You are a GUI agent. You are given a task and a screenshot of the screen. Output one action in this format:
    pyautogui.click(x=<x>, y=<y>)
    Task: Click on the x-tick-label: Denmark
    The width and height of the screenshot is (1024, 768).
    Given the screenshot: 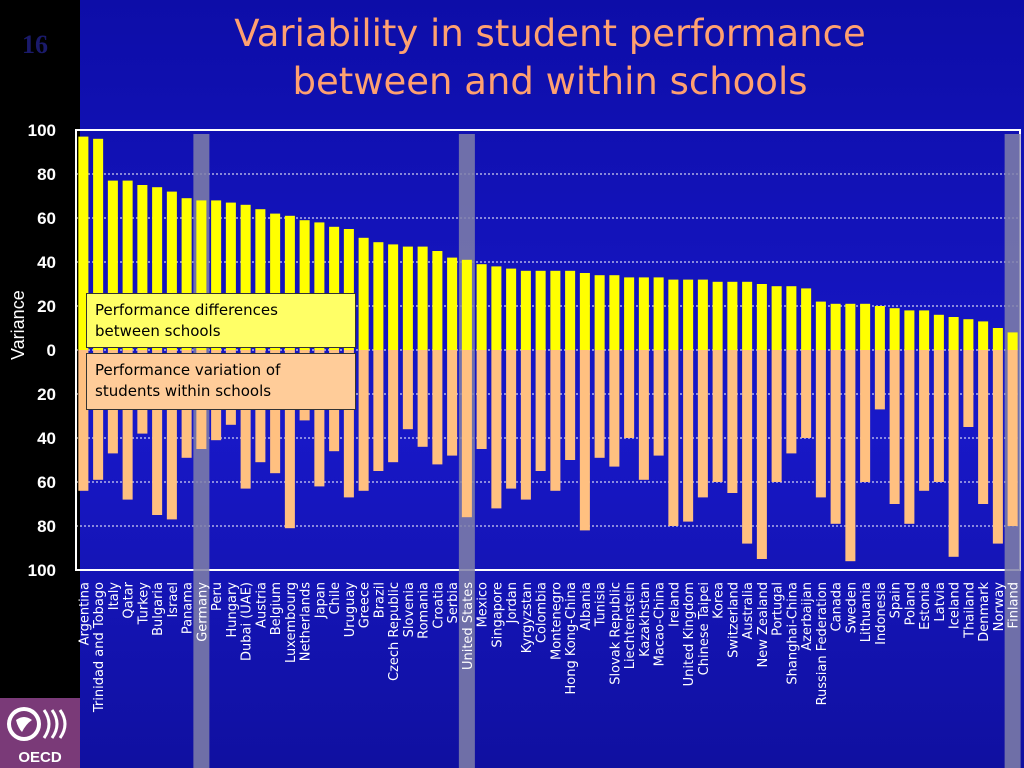 What is the action you would take?
    pyautogui.click(x=984, y=612)
    